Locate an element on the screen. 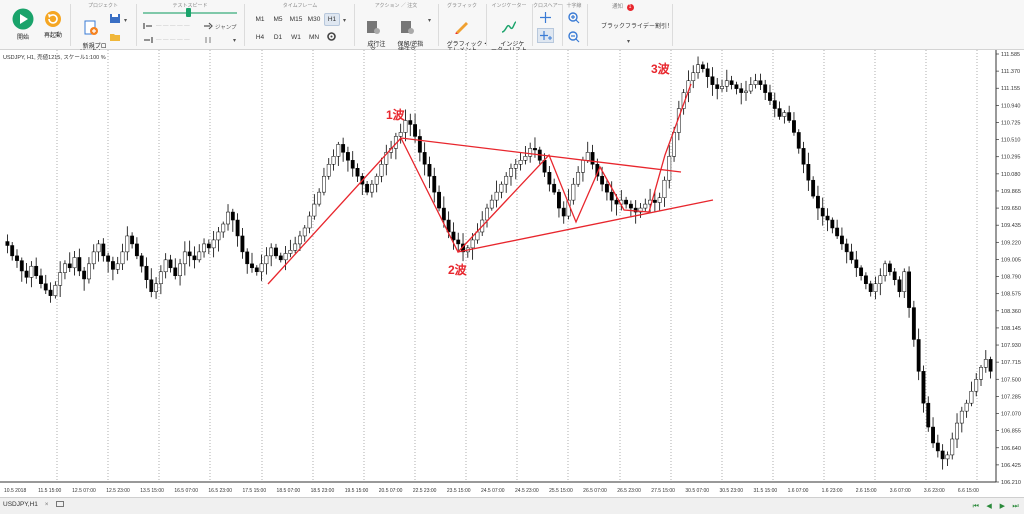 The width and height of the screenshot is (1024, 514). market-order-button: 成行注 文 is located at coordinates (373, 31).